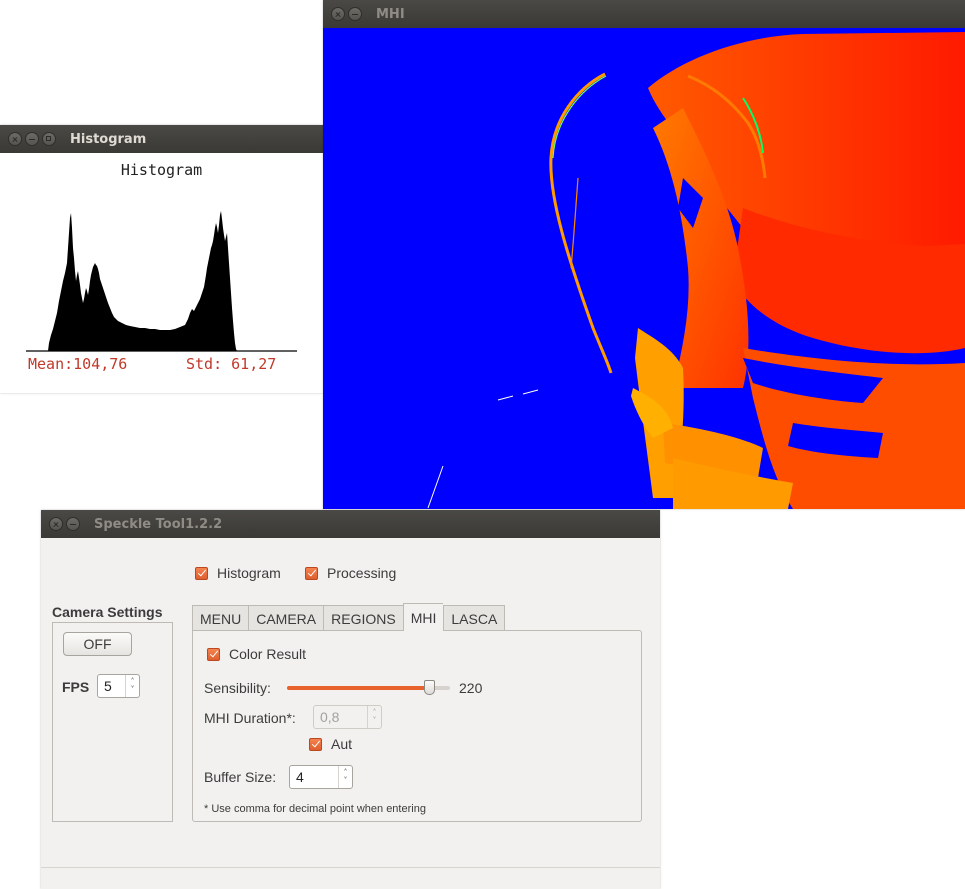  What do you see at coordinates (286, 618) in the screenshot?
I see `tab-camera: CAMERA` at bounding box center [286, 618].